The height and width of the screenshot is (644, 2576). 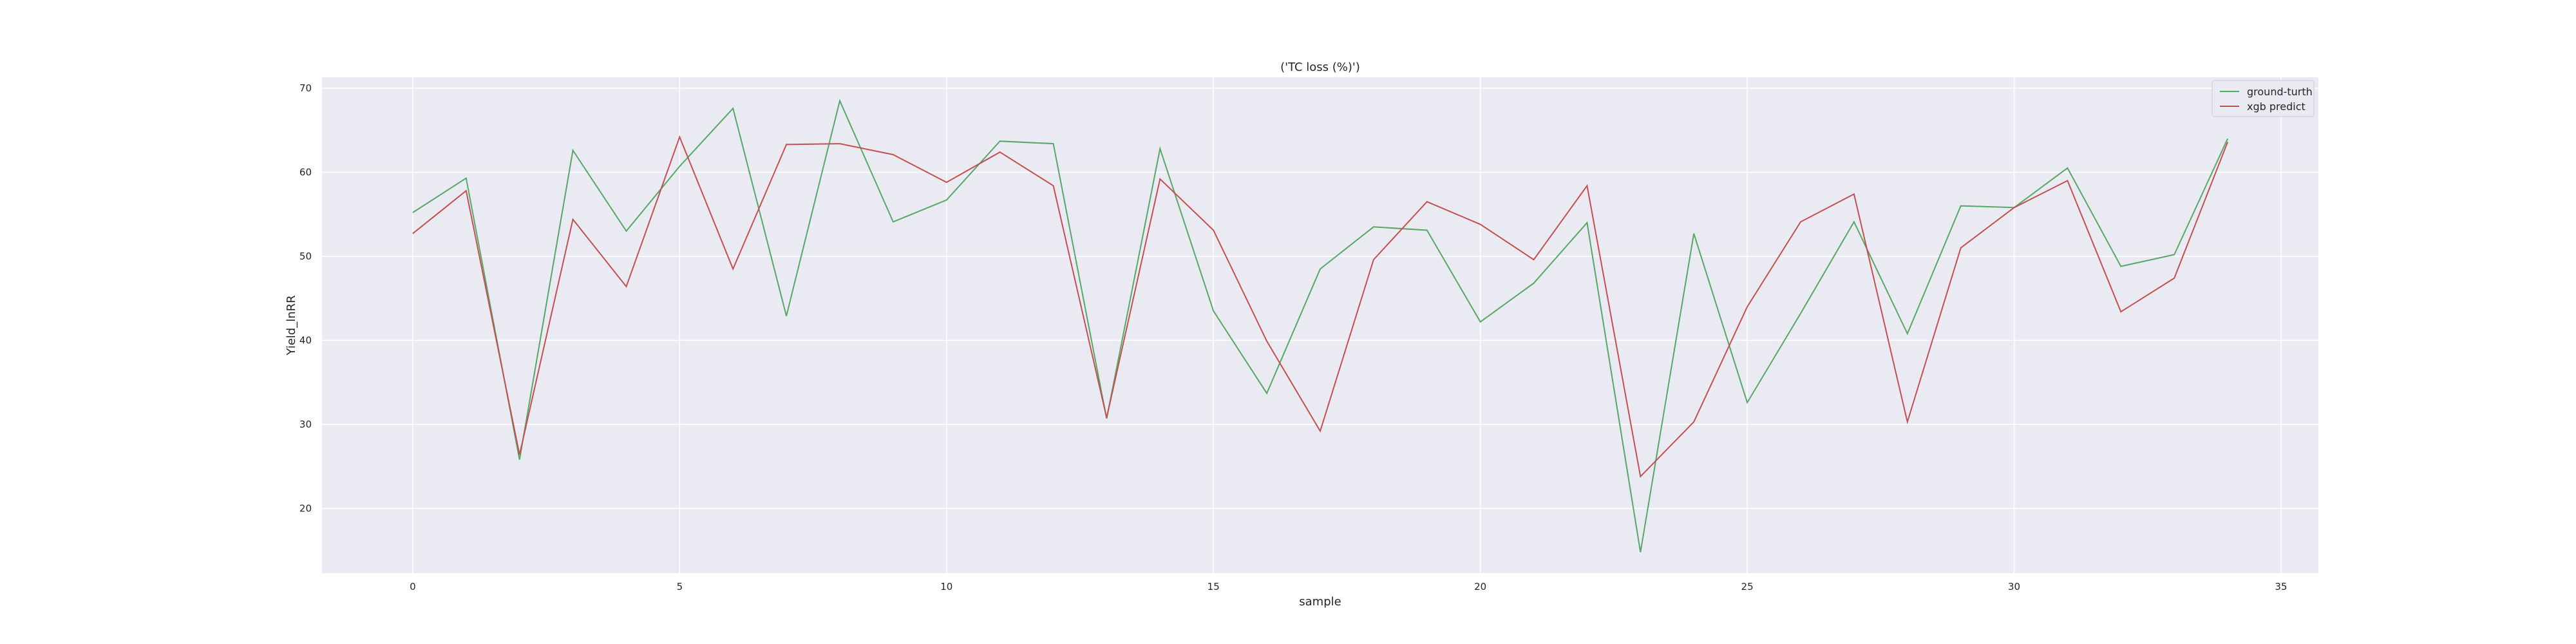 What do you see at coordinates (1320, 67) in the screenshot?
I see `chart-title: ('TC loss (%)')` at bounding box center [1320, 67].